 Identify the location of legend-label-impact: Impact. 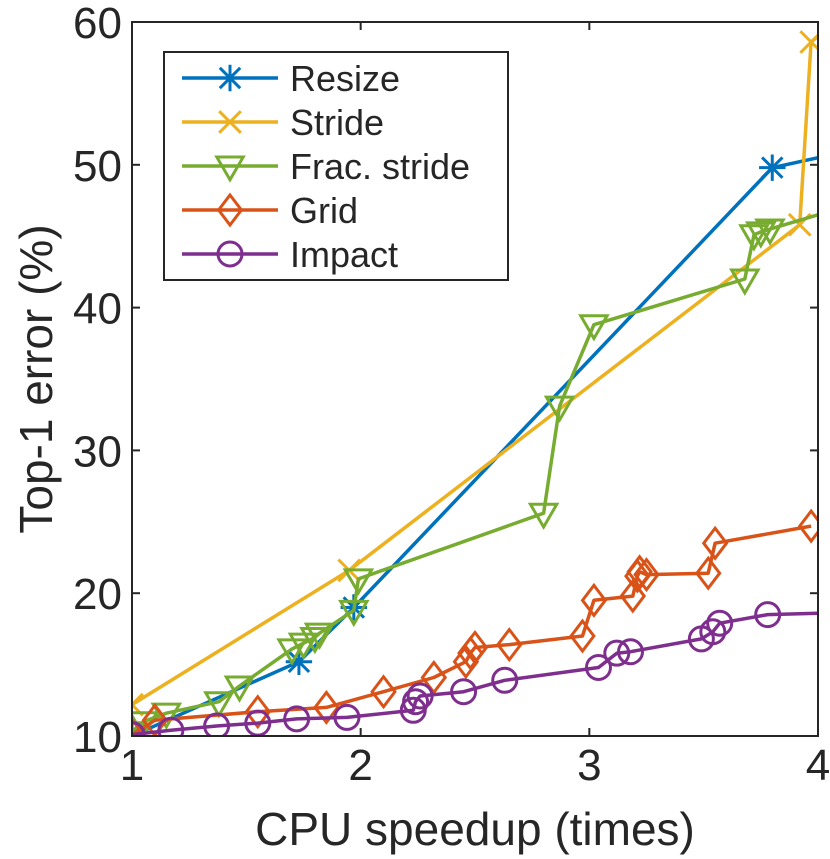
(344, 254).